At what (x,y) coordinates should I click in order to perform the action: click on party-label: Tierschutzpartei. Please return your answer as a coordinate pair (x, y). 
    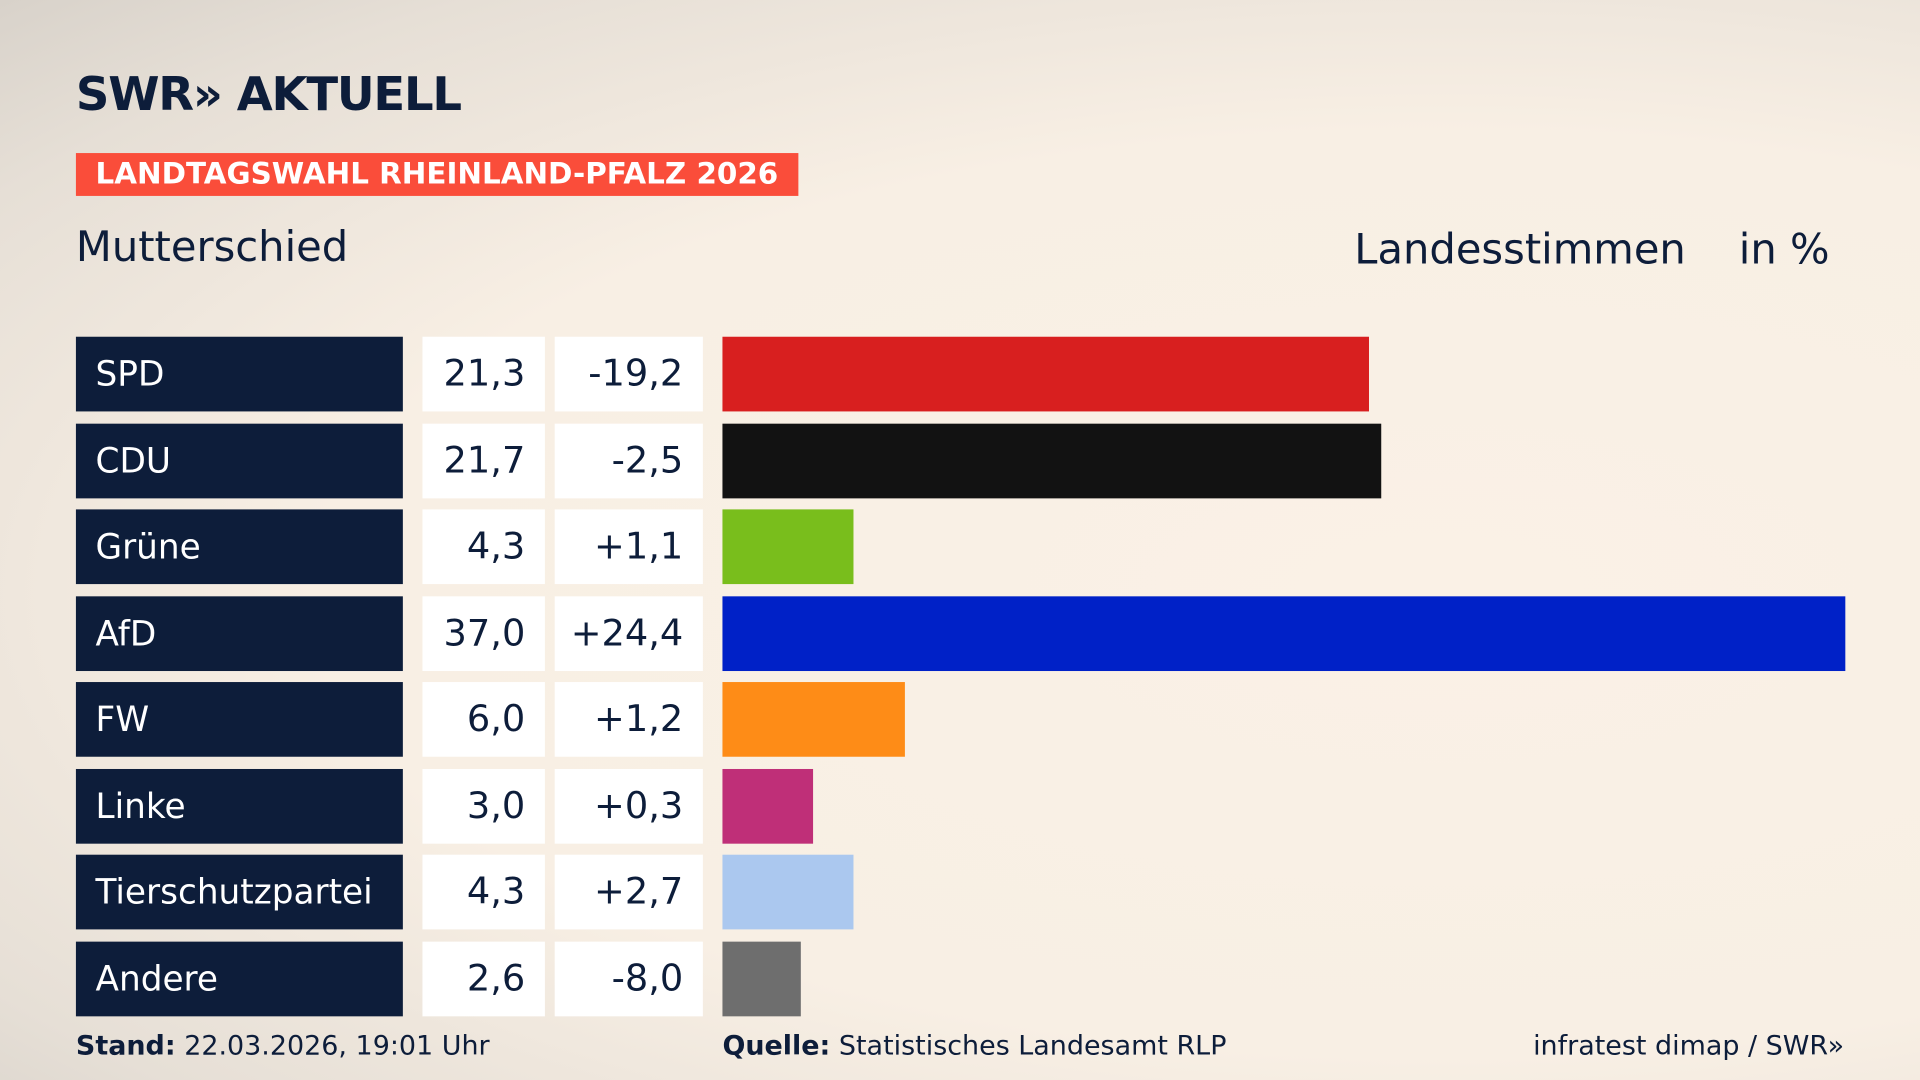
    Looking at the image, I should click on (239, 892).